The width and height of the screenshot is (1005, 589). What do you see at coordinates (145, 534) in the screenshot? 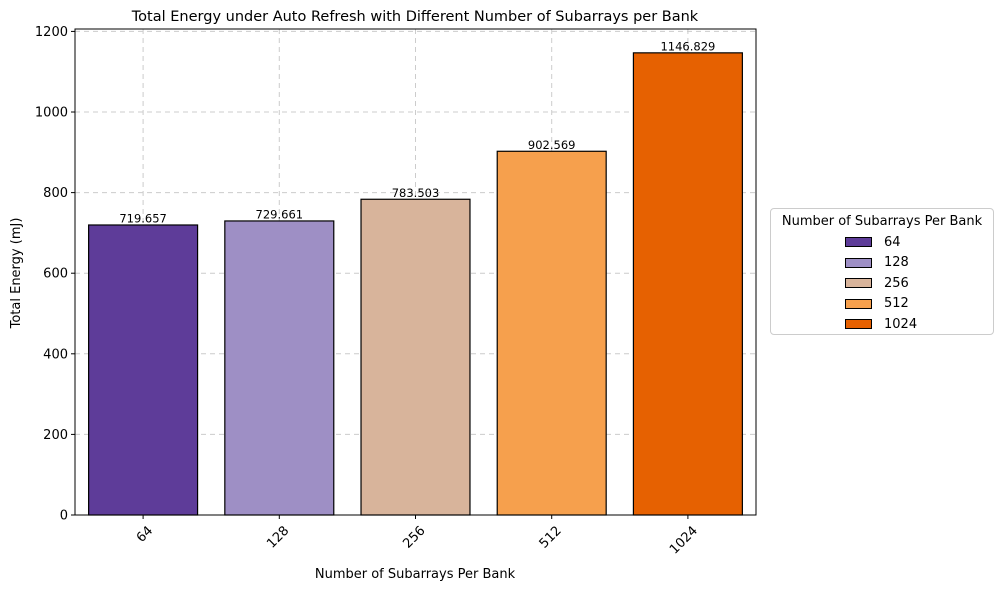
I see `x-tick-label-64: 64` at bounding box center [145, 534].